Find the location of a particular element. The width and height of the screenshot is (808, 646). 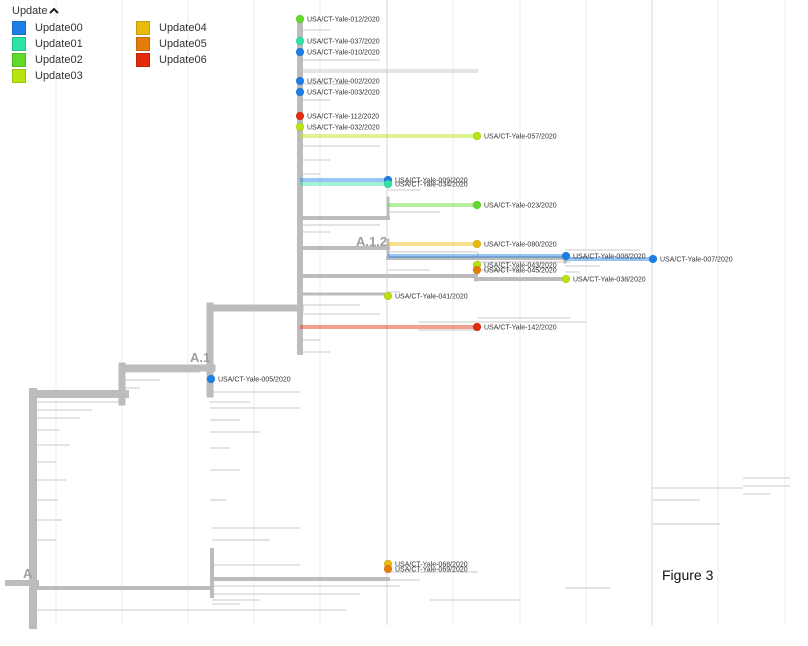

clade-label: A is located at coordinates (28, 573).